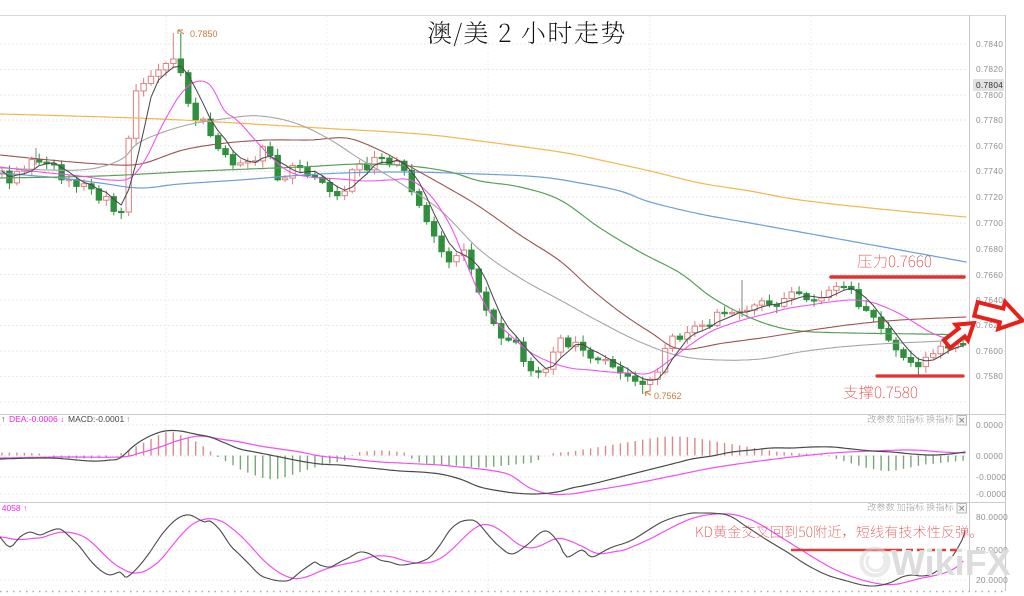 The image size is (1024, 596). Describe the element at coordinates (989, 376) in the screenshot. I see `svg-text: 0.7580` at that location.